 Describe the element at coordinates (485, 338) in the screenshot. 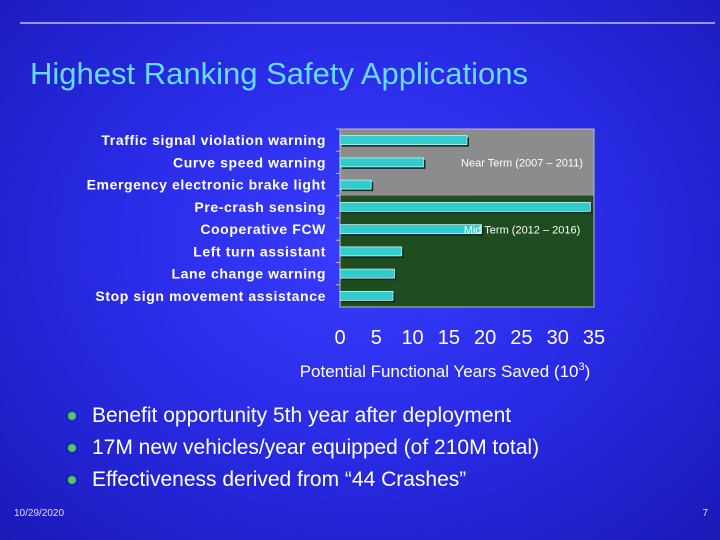

I see `x-tick-label: 20` at that location.